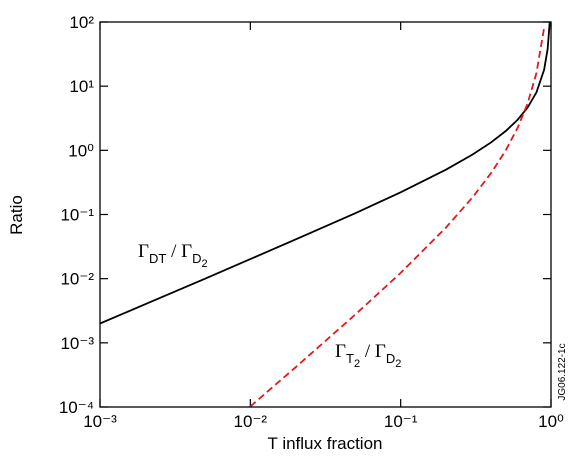  I want to click on y-tick-label: 10⁻⁴, so click(76, 407).